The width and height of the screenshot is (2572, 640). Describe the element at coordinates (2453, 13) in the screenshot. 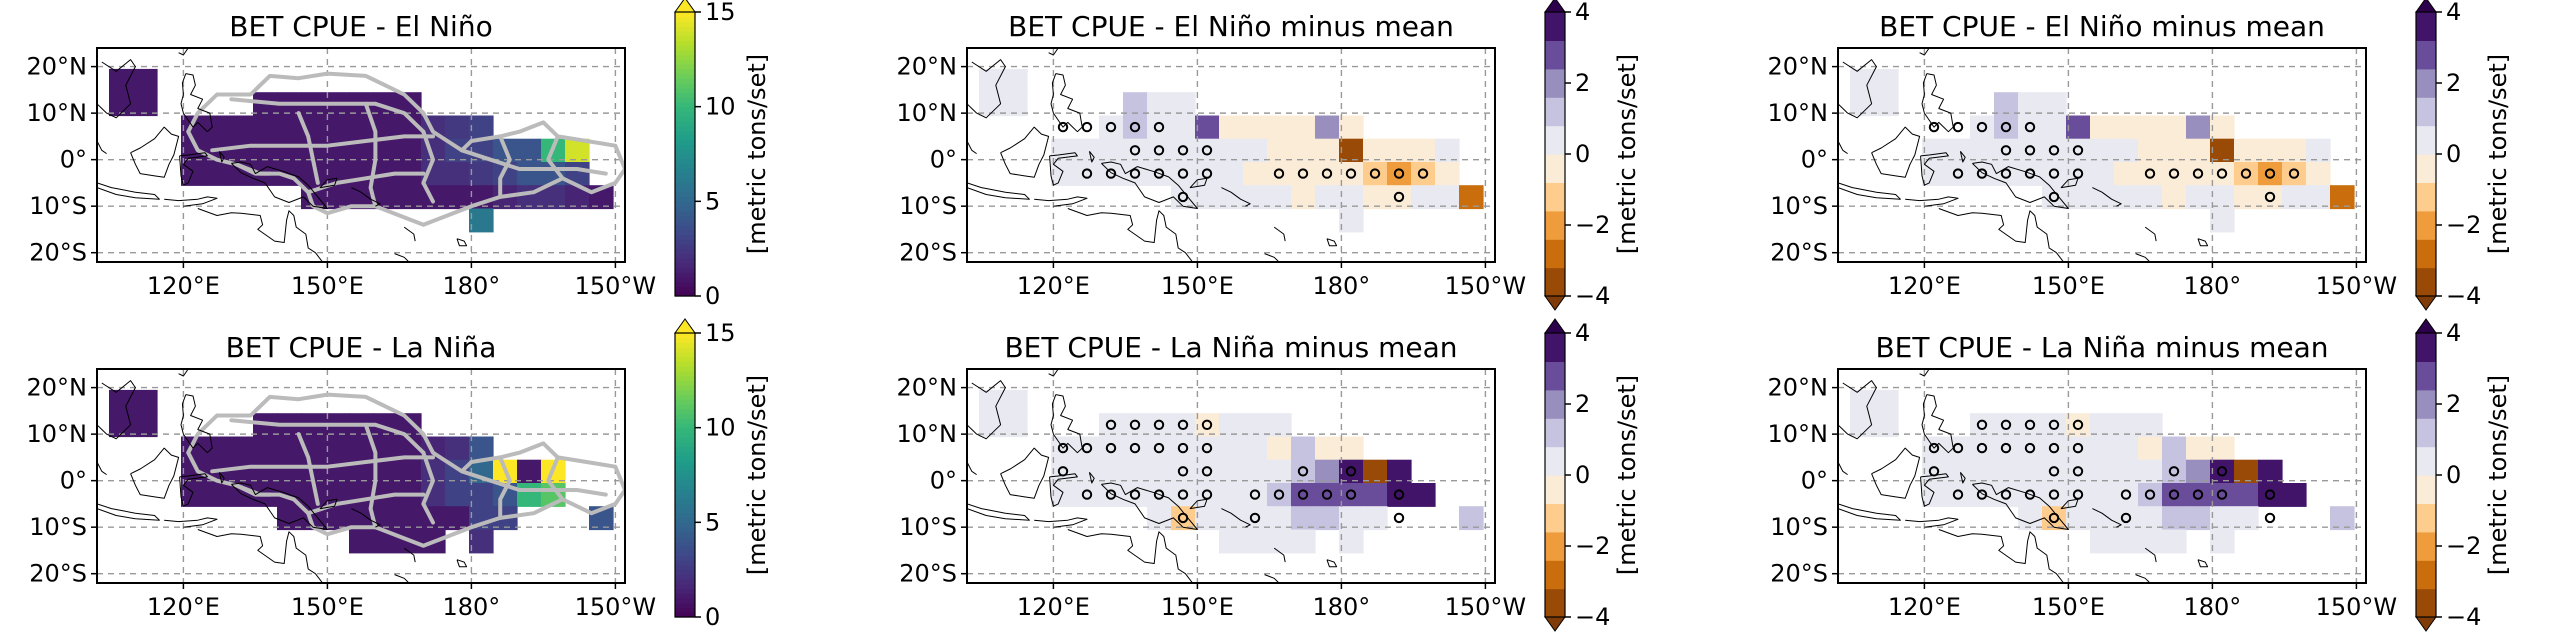

I see `colorbar-tick-label: 4` at that location.